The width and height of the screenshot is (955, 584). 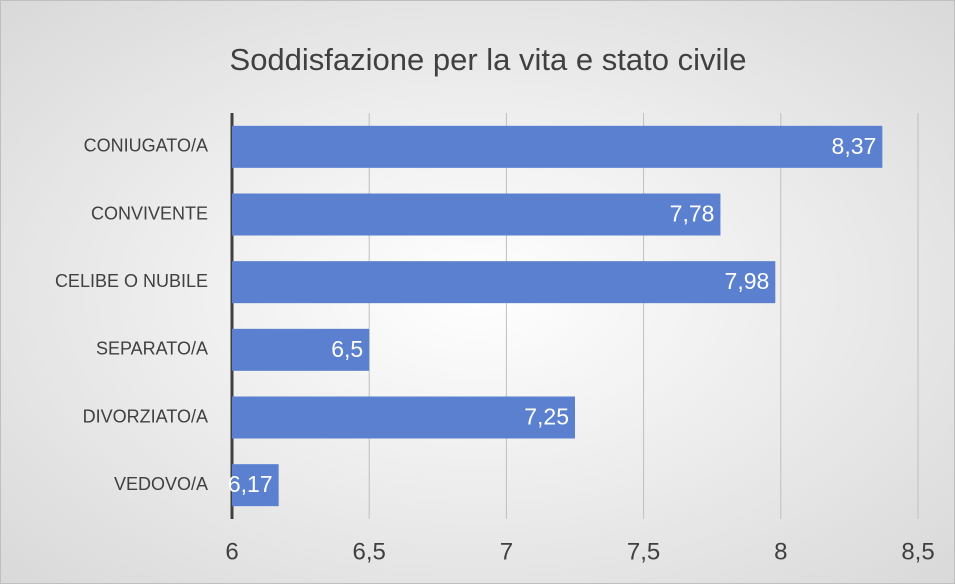 I want to click on data-label: 7,98, so click(x=747, y=281).